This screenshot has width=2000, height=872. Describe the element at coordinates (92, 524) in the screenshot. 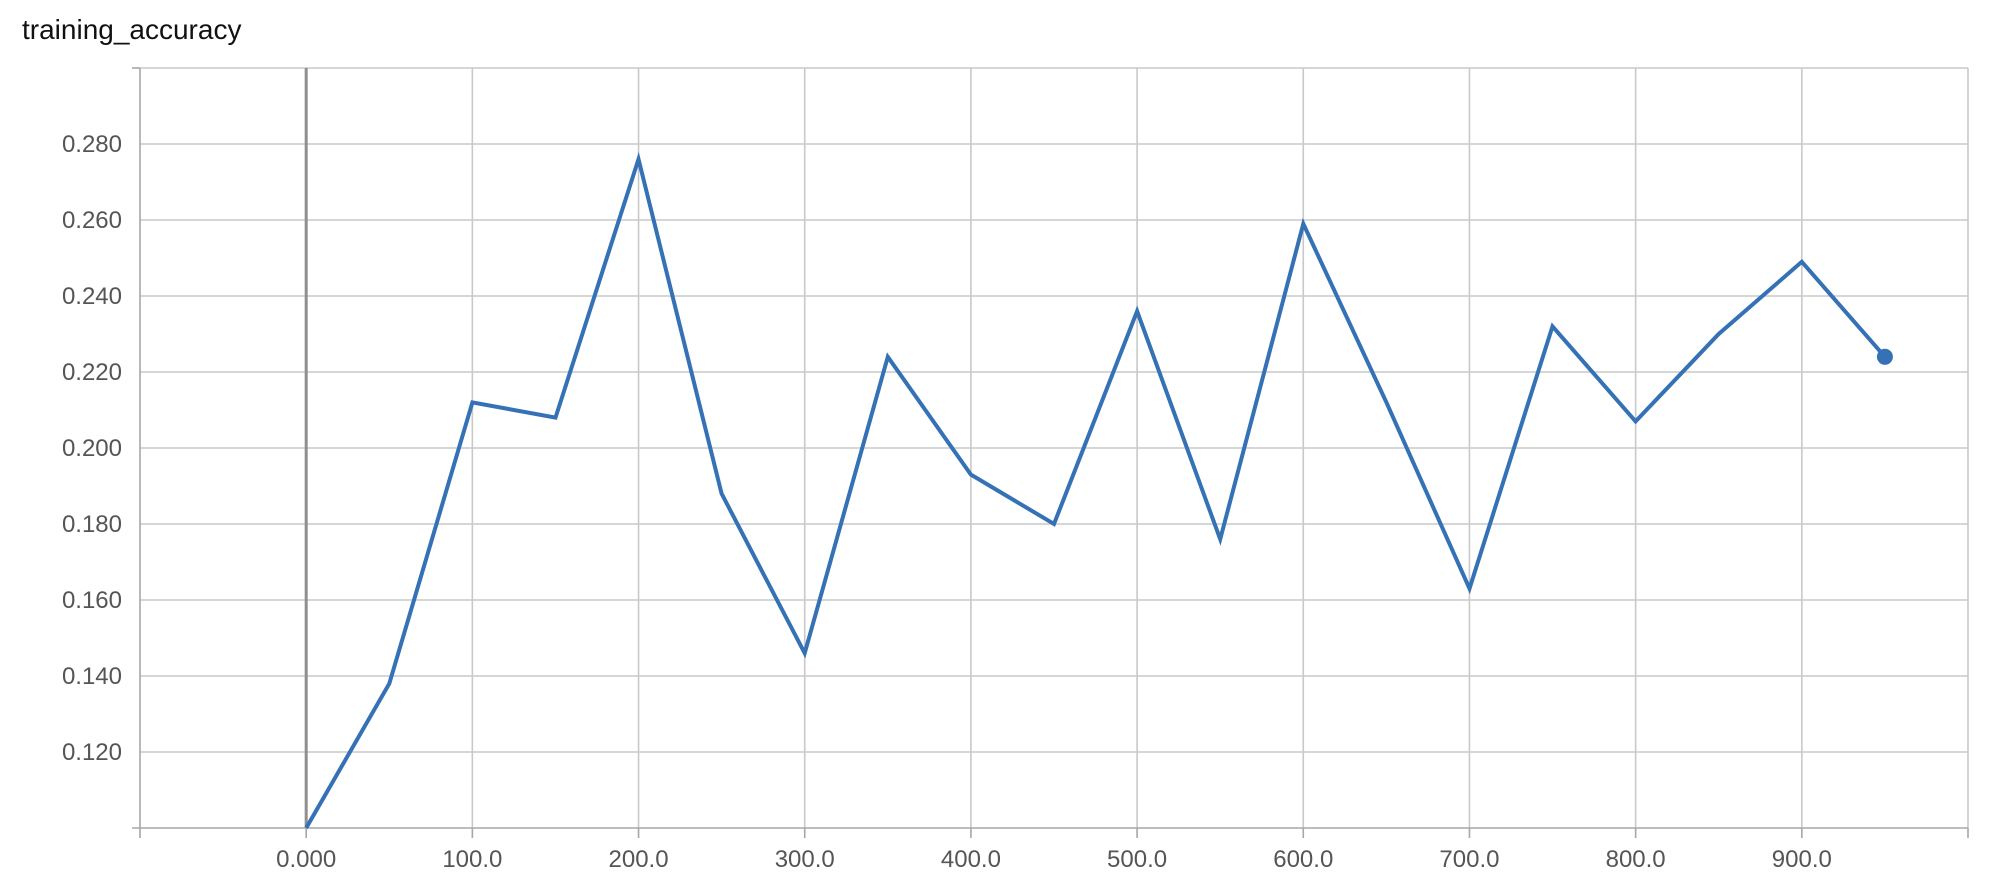

I see `y-tick-label: 0.180` at that location.